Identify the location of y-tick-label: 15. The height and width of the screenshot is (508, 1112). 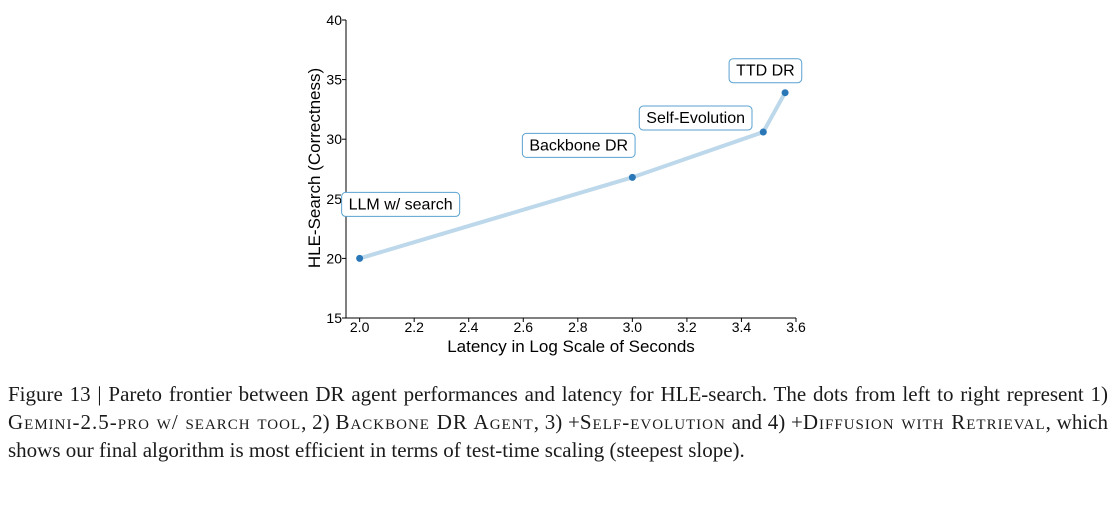
(334, 318).